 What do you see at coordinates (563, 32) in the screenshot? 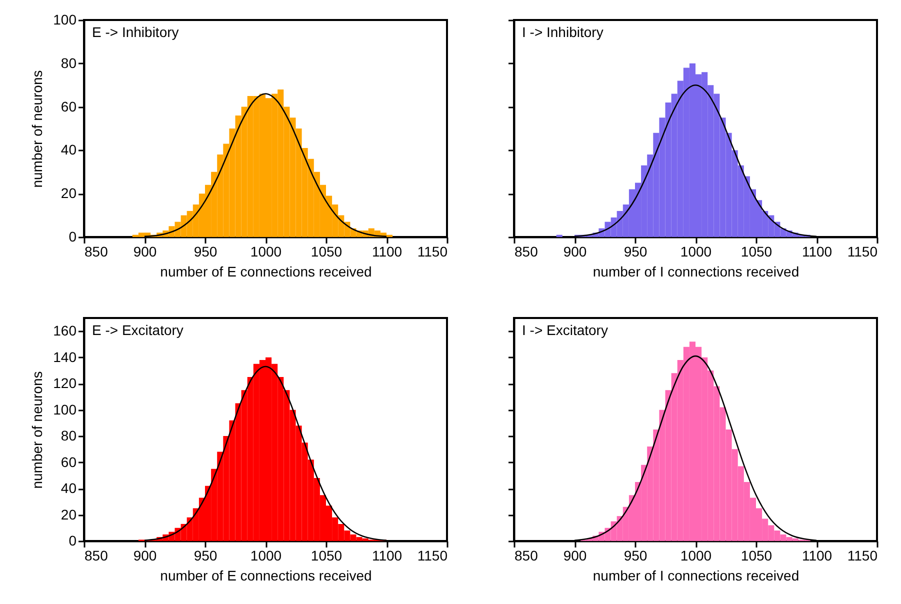
I see `chart-title: I -> Inhibitory` at bounding box center [563, 32].